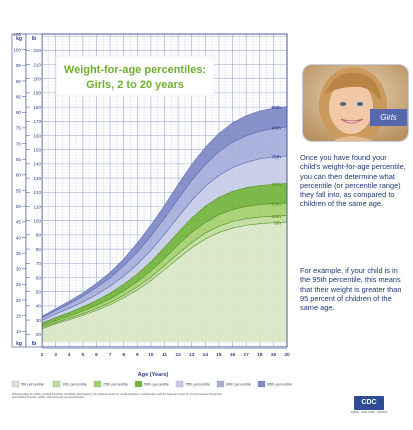  Describe the element at coordinates (19, 344) in the screenshot. I see `kg-unit-bottom: kg` at that location.